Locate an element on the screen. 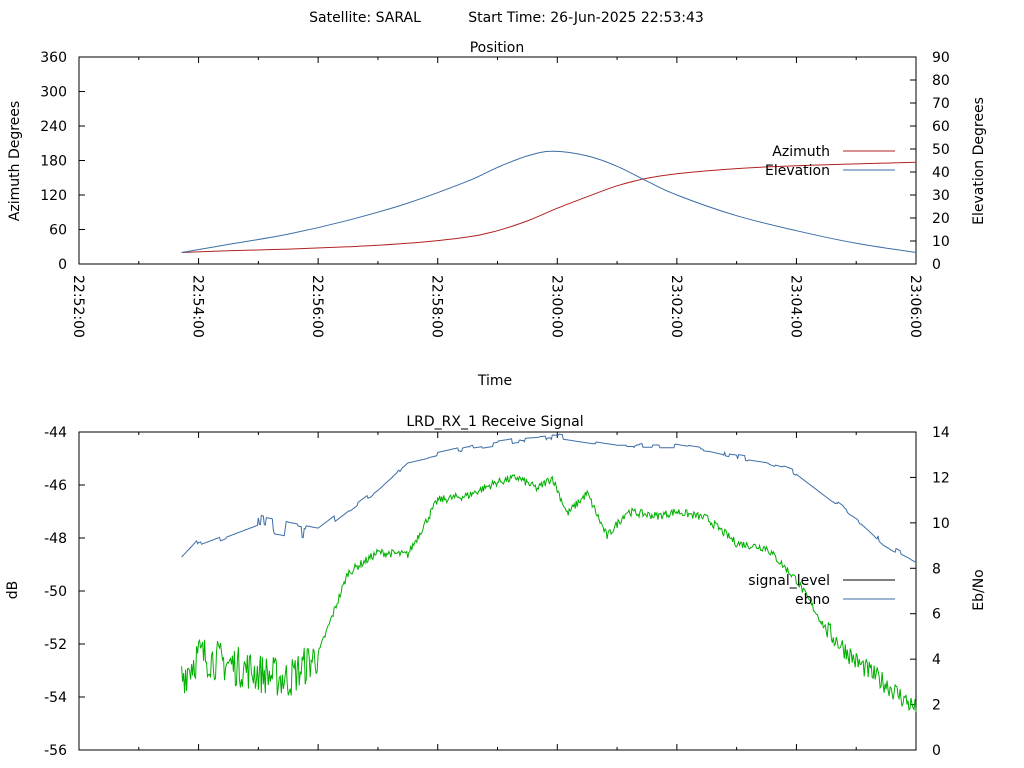 This screenshot has width=1024, height=768. position-x-axis-label: Time is located at coordinates (494, 381).